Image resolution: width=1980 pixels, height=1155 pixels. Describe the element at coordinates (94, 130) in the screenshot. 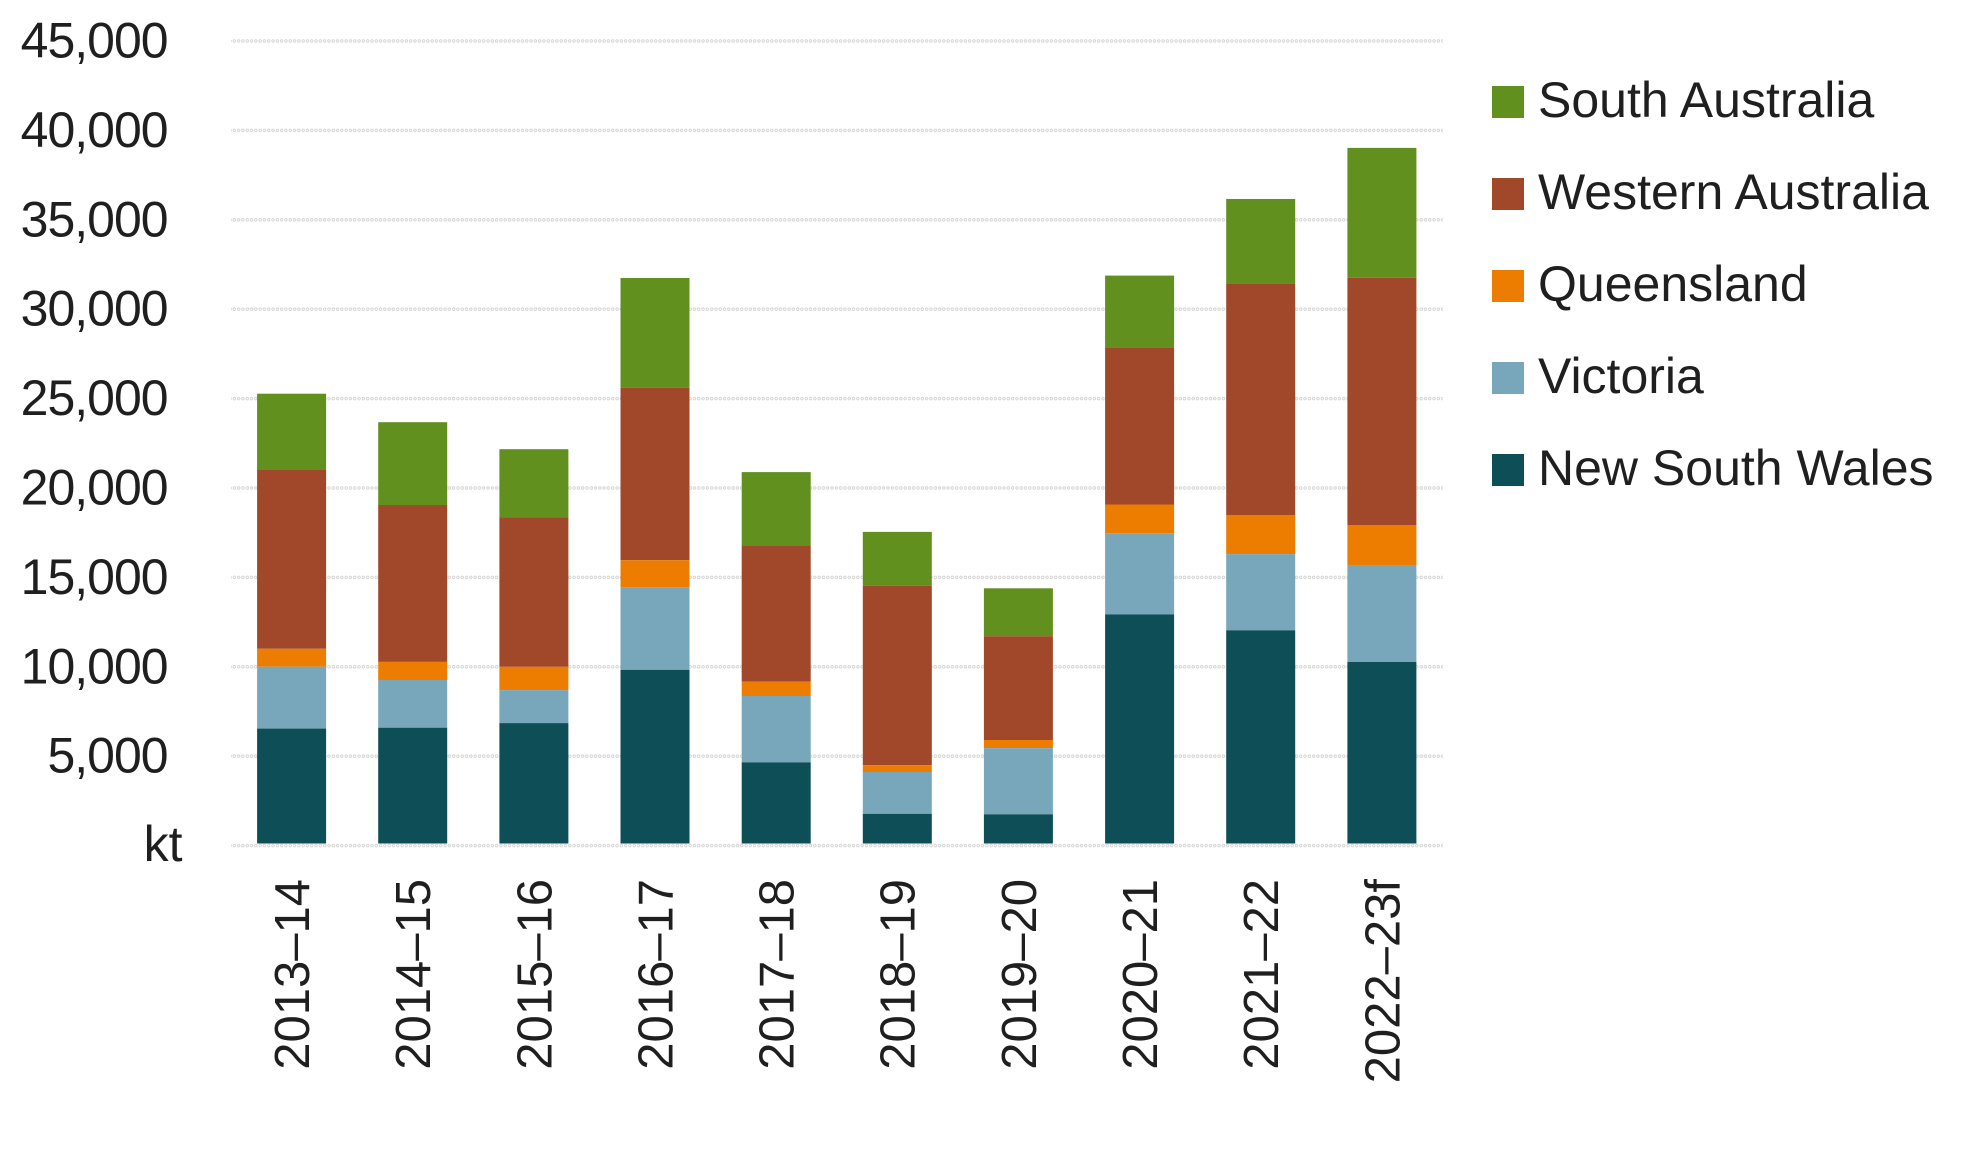

I see `svg-text: 40,000` at that location.